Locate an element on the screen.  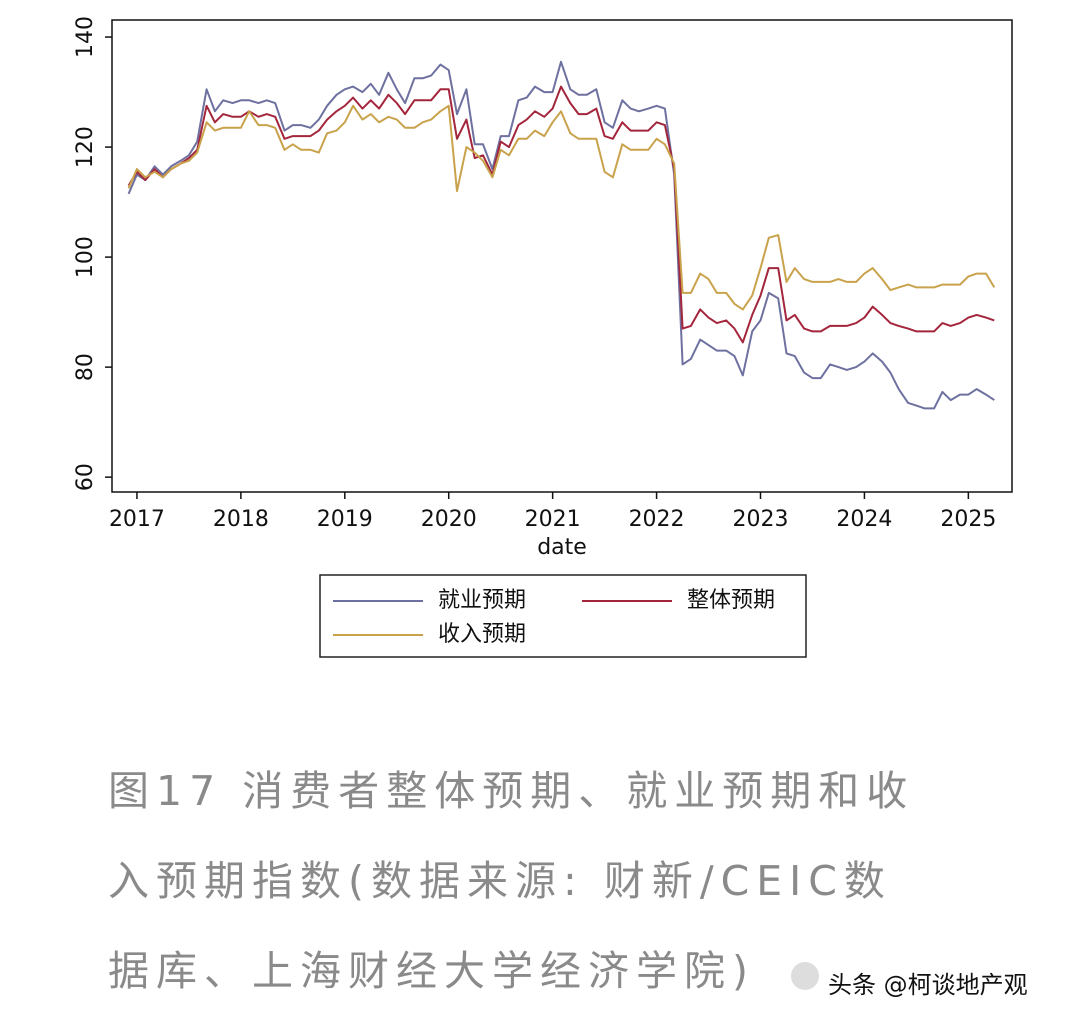
caption-line: 入预期指数(数据来源: 财新/CEIC数 is located at coordinates (500, 881).